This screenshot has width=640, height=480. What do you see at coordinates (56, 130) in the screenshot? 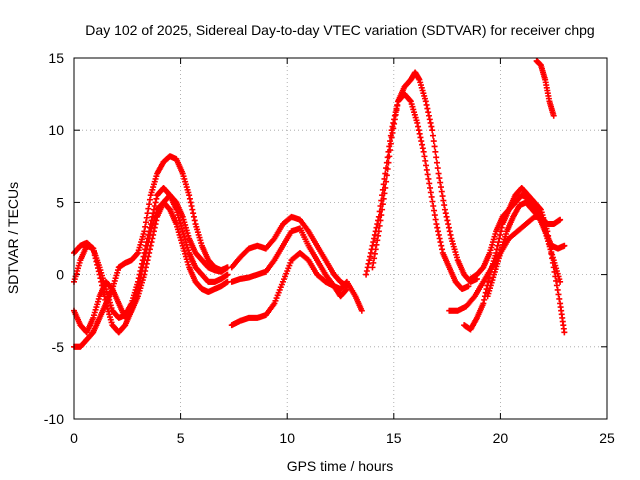
I see `y-tick-label: 10` at bounding box center [56, 130].